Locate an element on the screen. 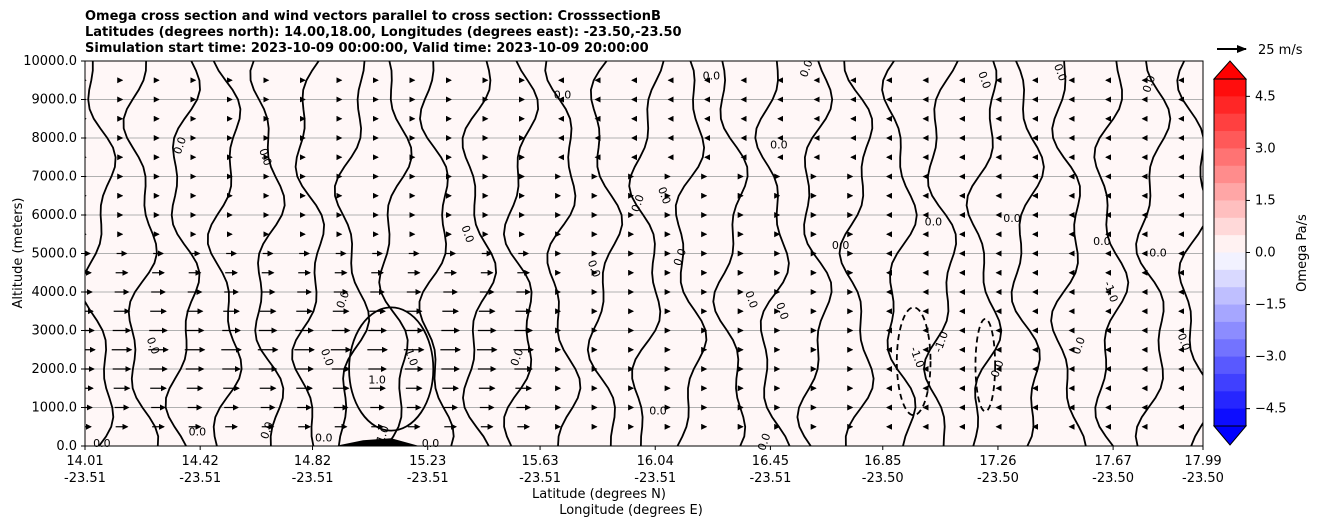  colorbar-extend-min is located at coordinates (1230, 435).